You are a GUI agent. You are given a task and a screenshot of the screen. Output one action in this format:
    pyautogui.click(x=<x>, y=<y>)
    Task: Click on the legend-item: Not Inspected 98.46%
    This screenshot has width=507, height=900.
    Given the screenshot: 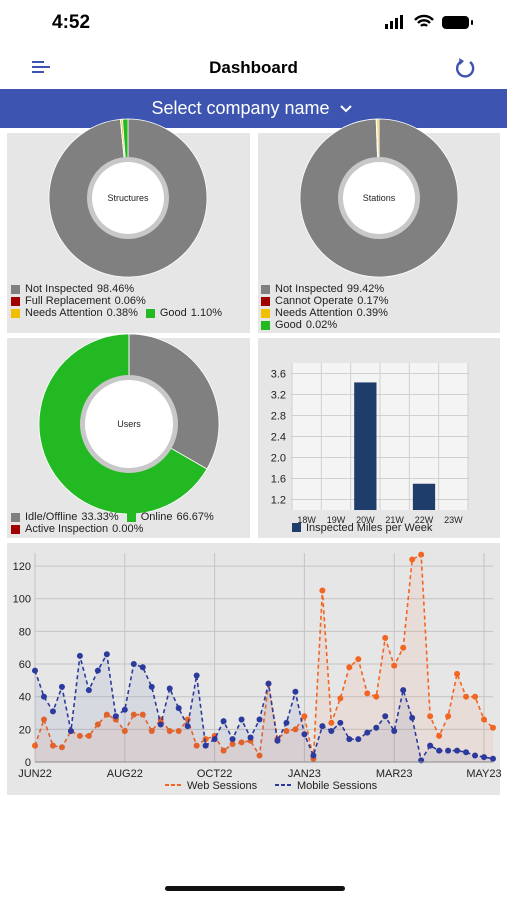 What is the action you would take?
    pyautogui.click(x=72, y=289)
    